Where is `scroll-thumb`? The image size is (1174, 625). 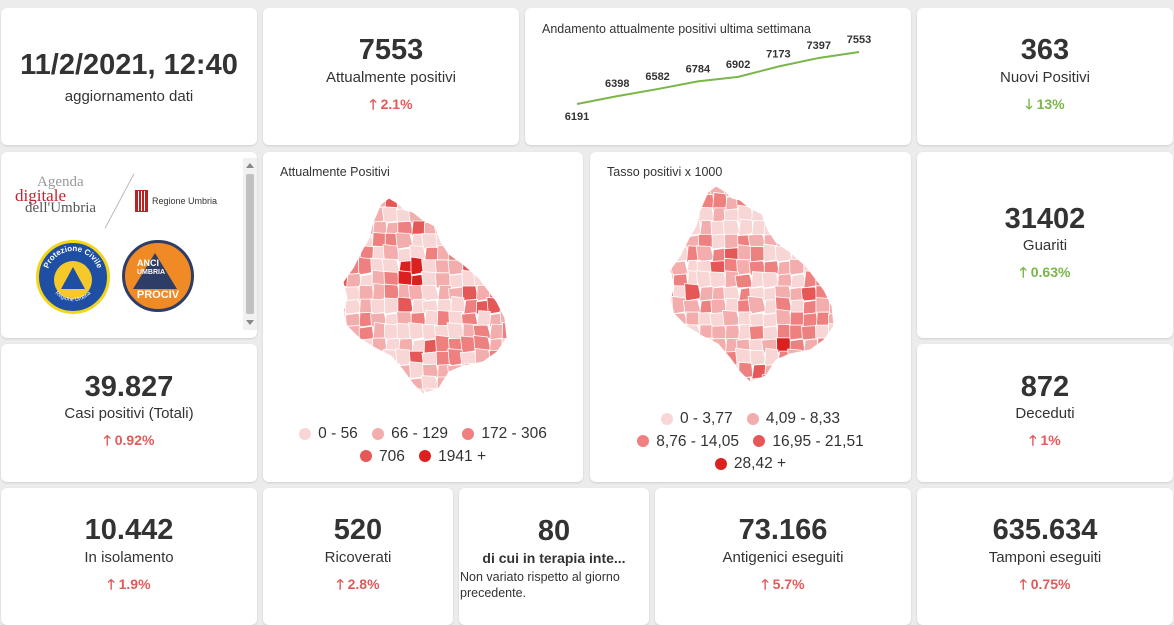
scroll-thumb is located at coordinates (250, 244).